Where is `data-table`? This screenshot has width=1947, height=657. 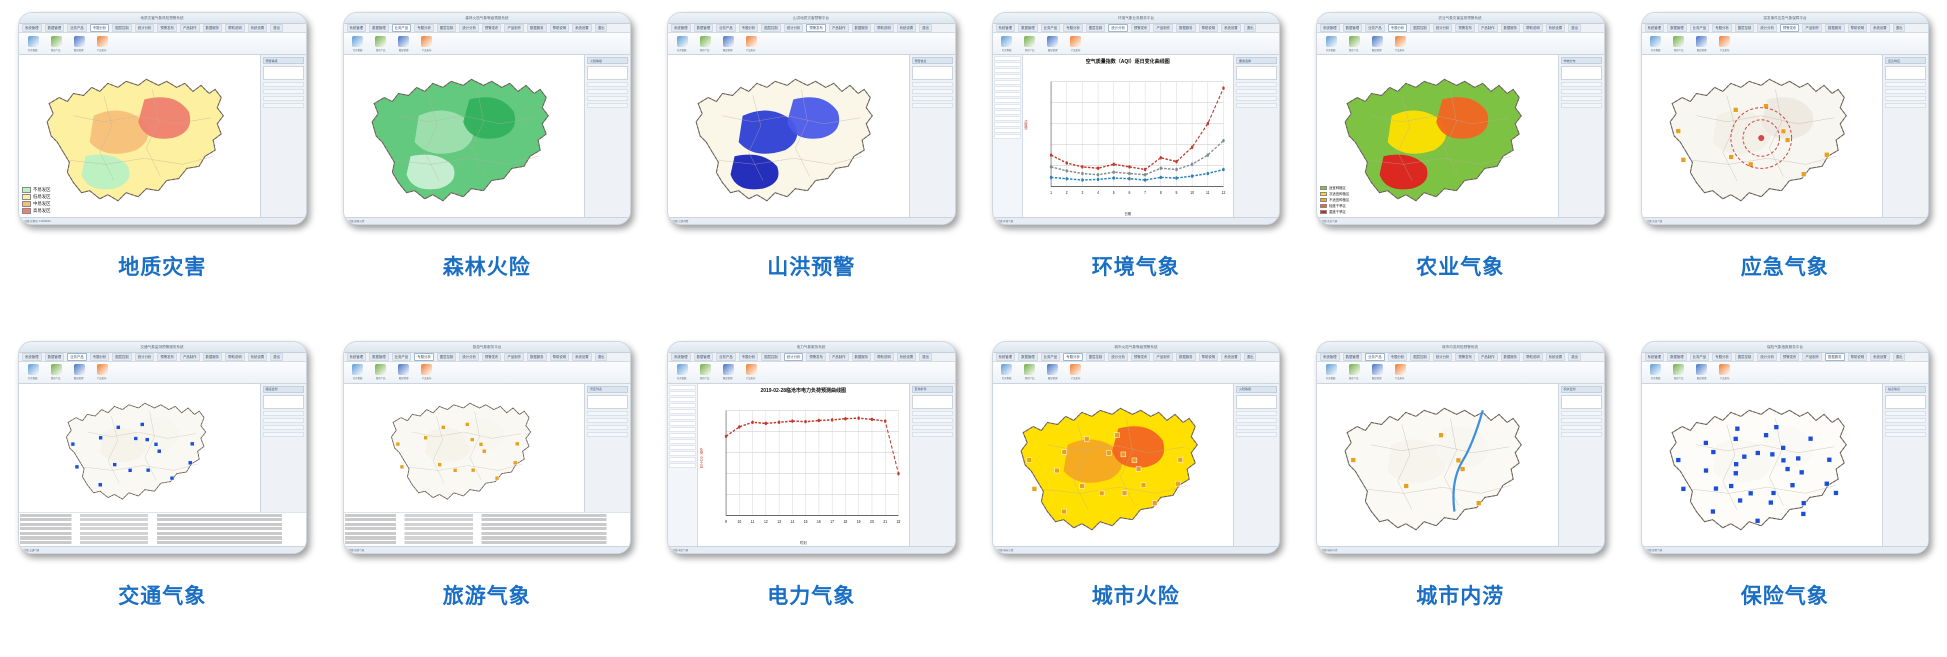 data-table is located at coordinates (486, 528).